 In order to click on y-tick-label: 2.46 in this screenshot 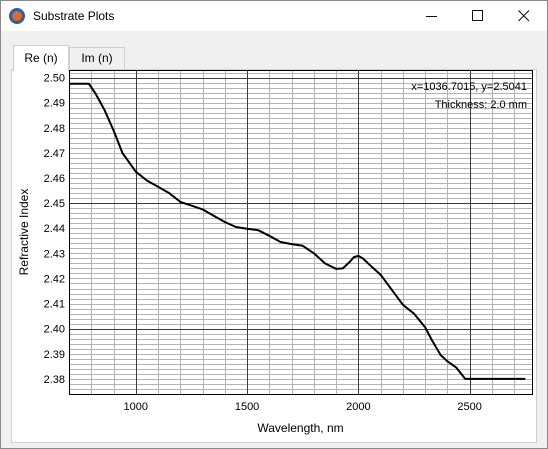, I will do `click(54, 179)`.